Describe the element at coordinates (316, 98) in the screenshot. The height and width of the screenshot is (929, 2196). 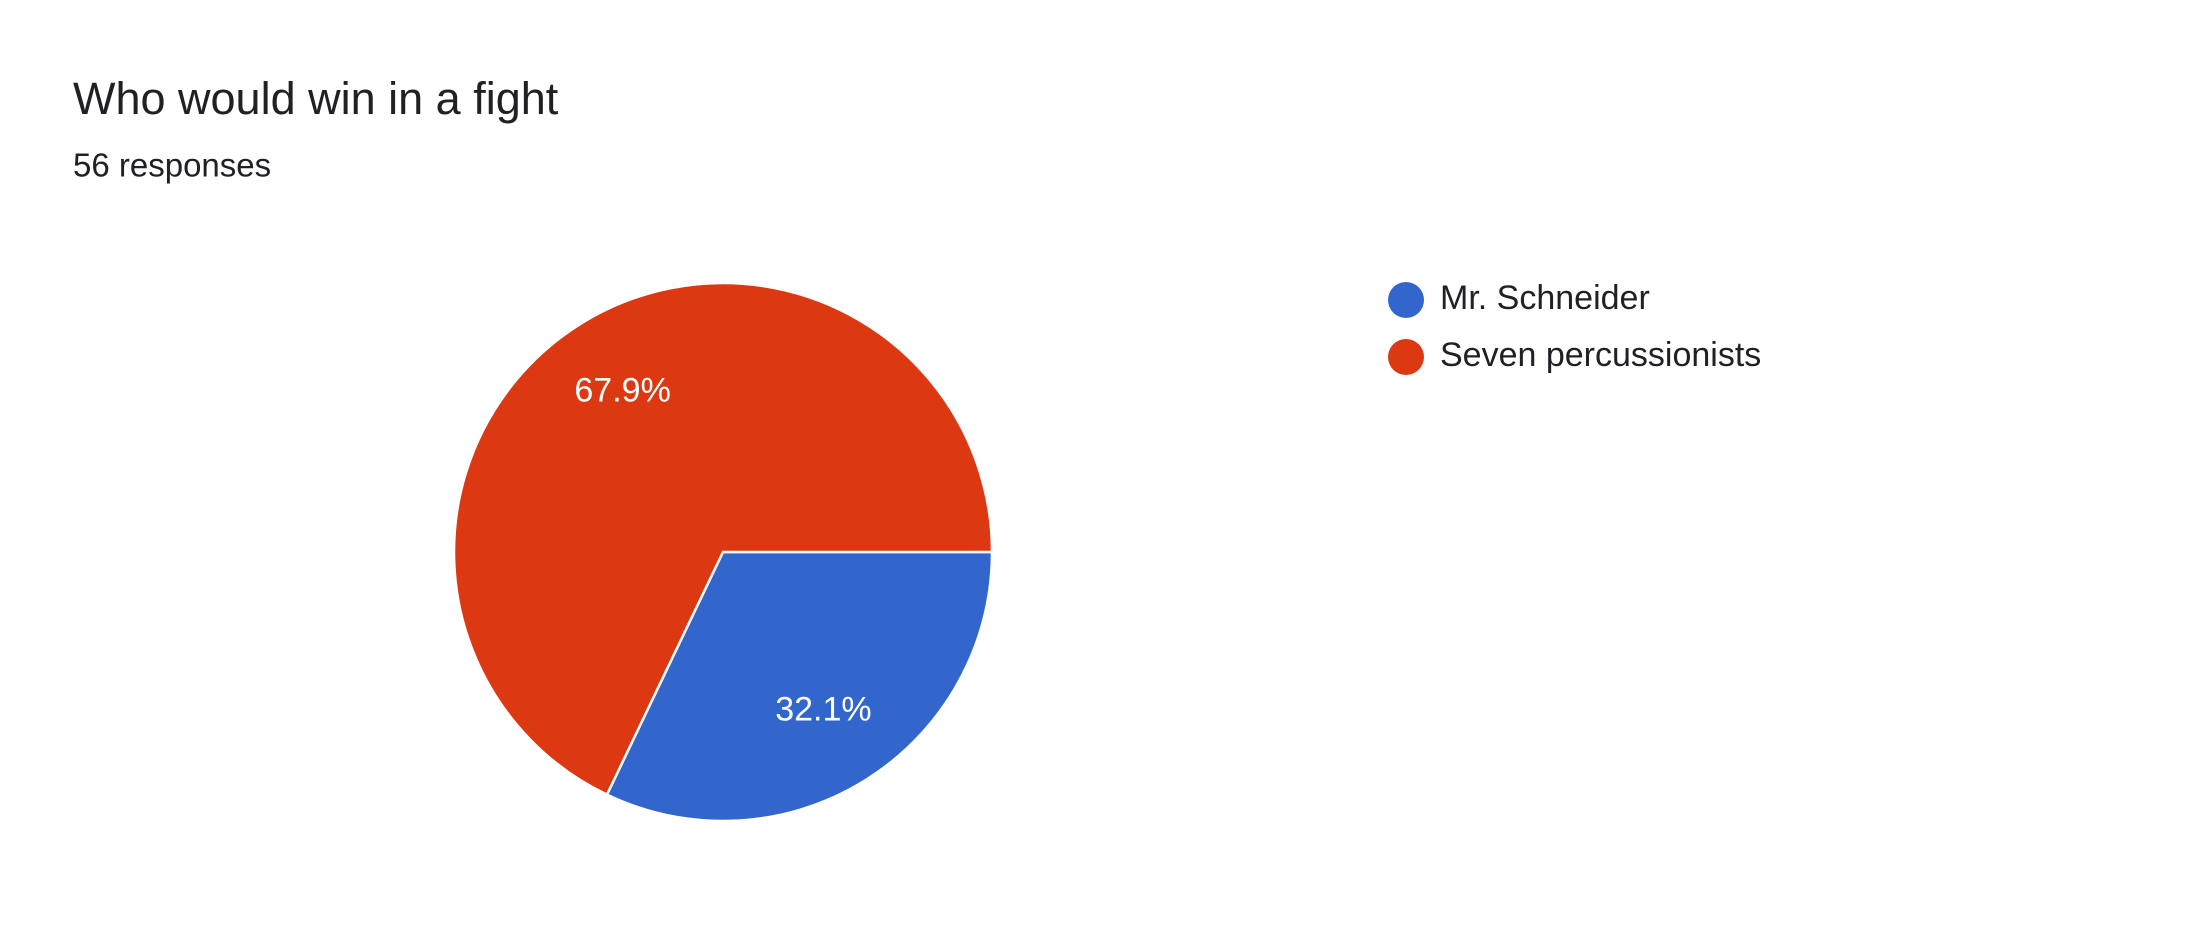
I see `chart-title: Who would win in a fight` at that location.